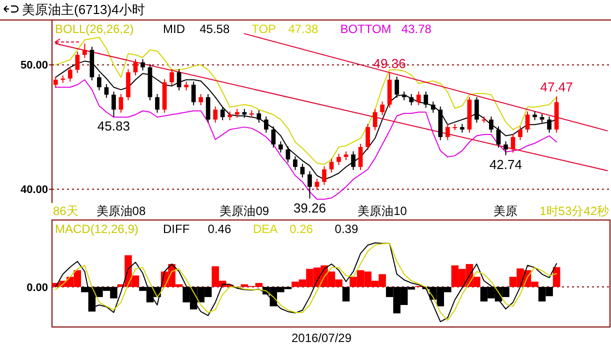  I want to click on text: 0.39, so click(346, 229).